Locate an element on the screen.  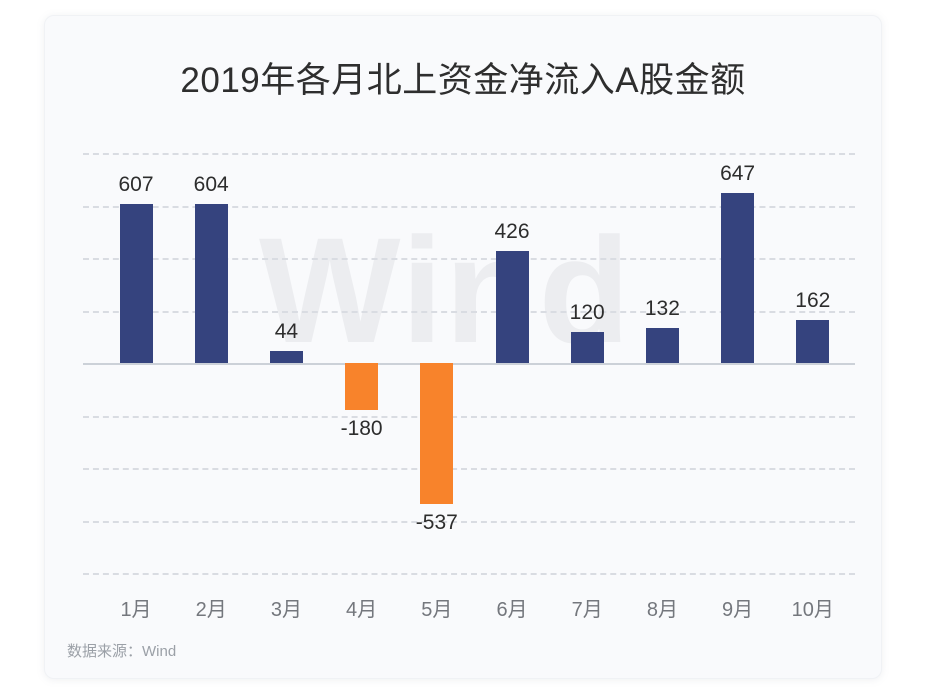
x-axis-label: 7月 is located at coordinates (587, 610).